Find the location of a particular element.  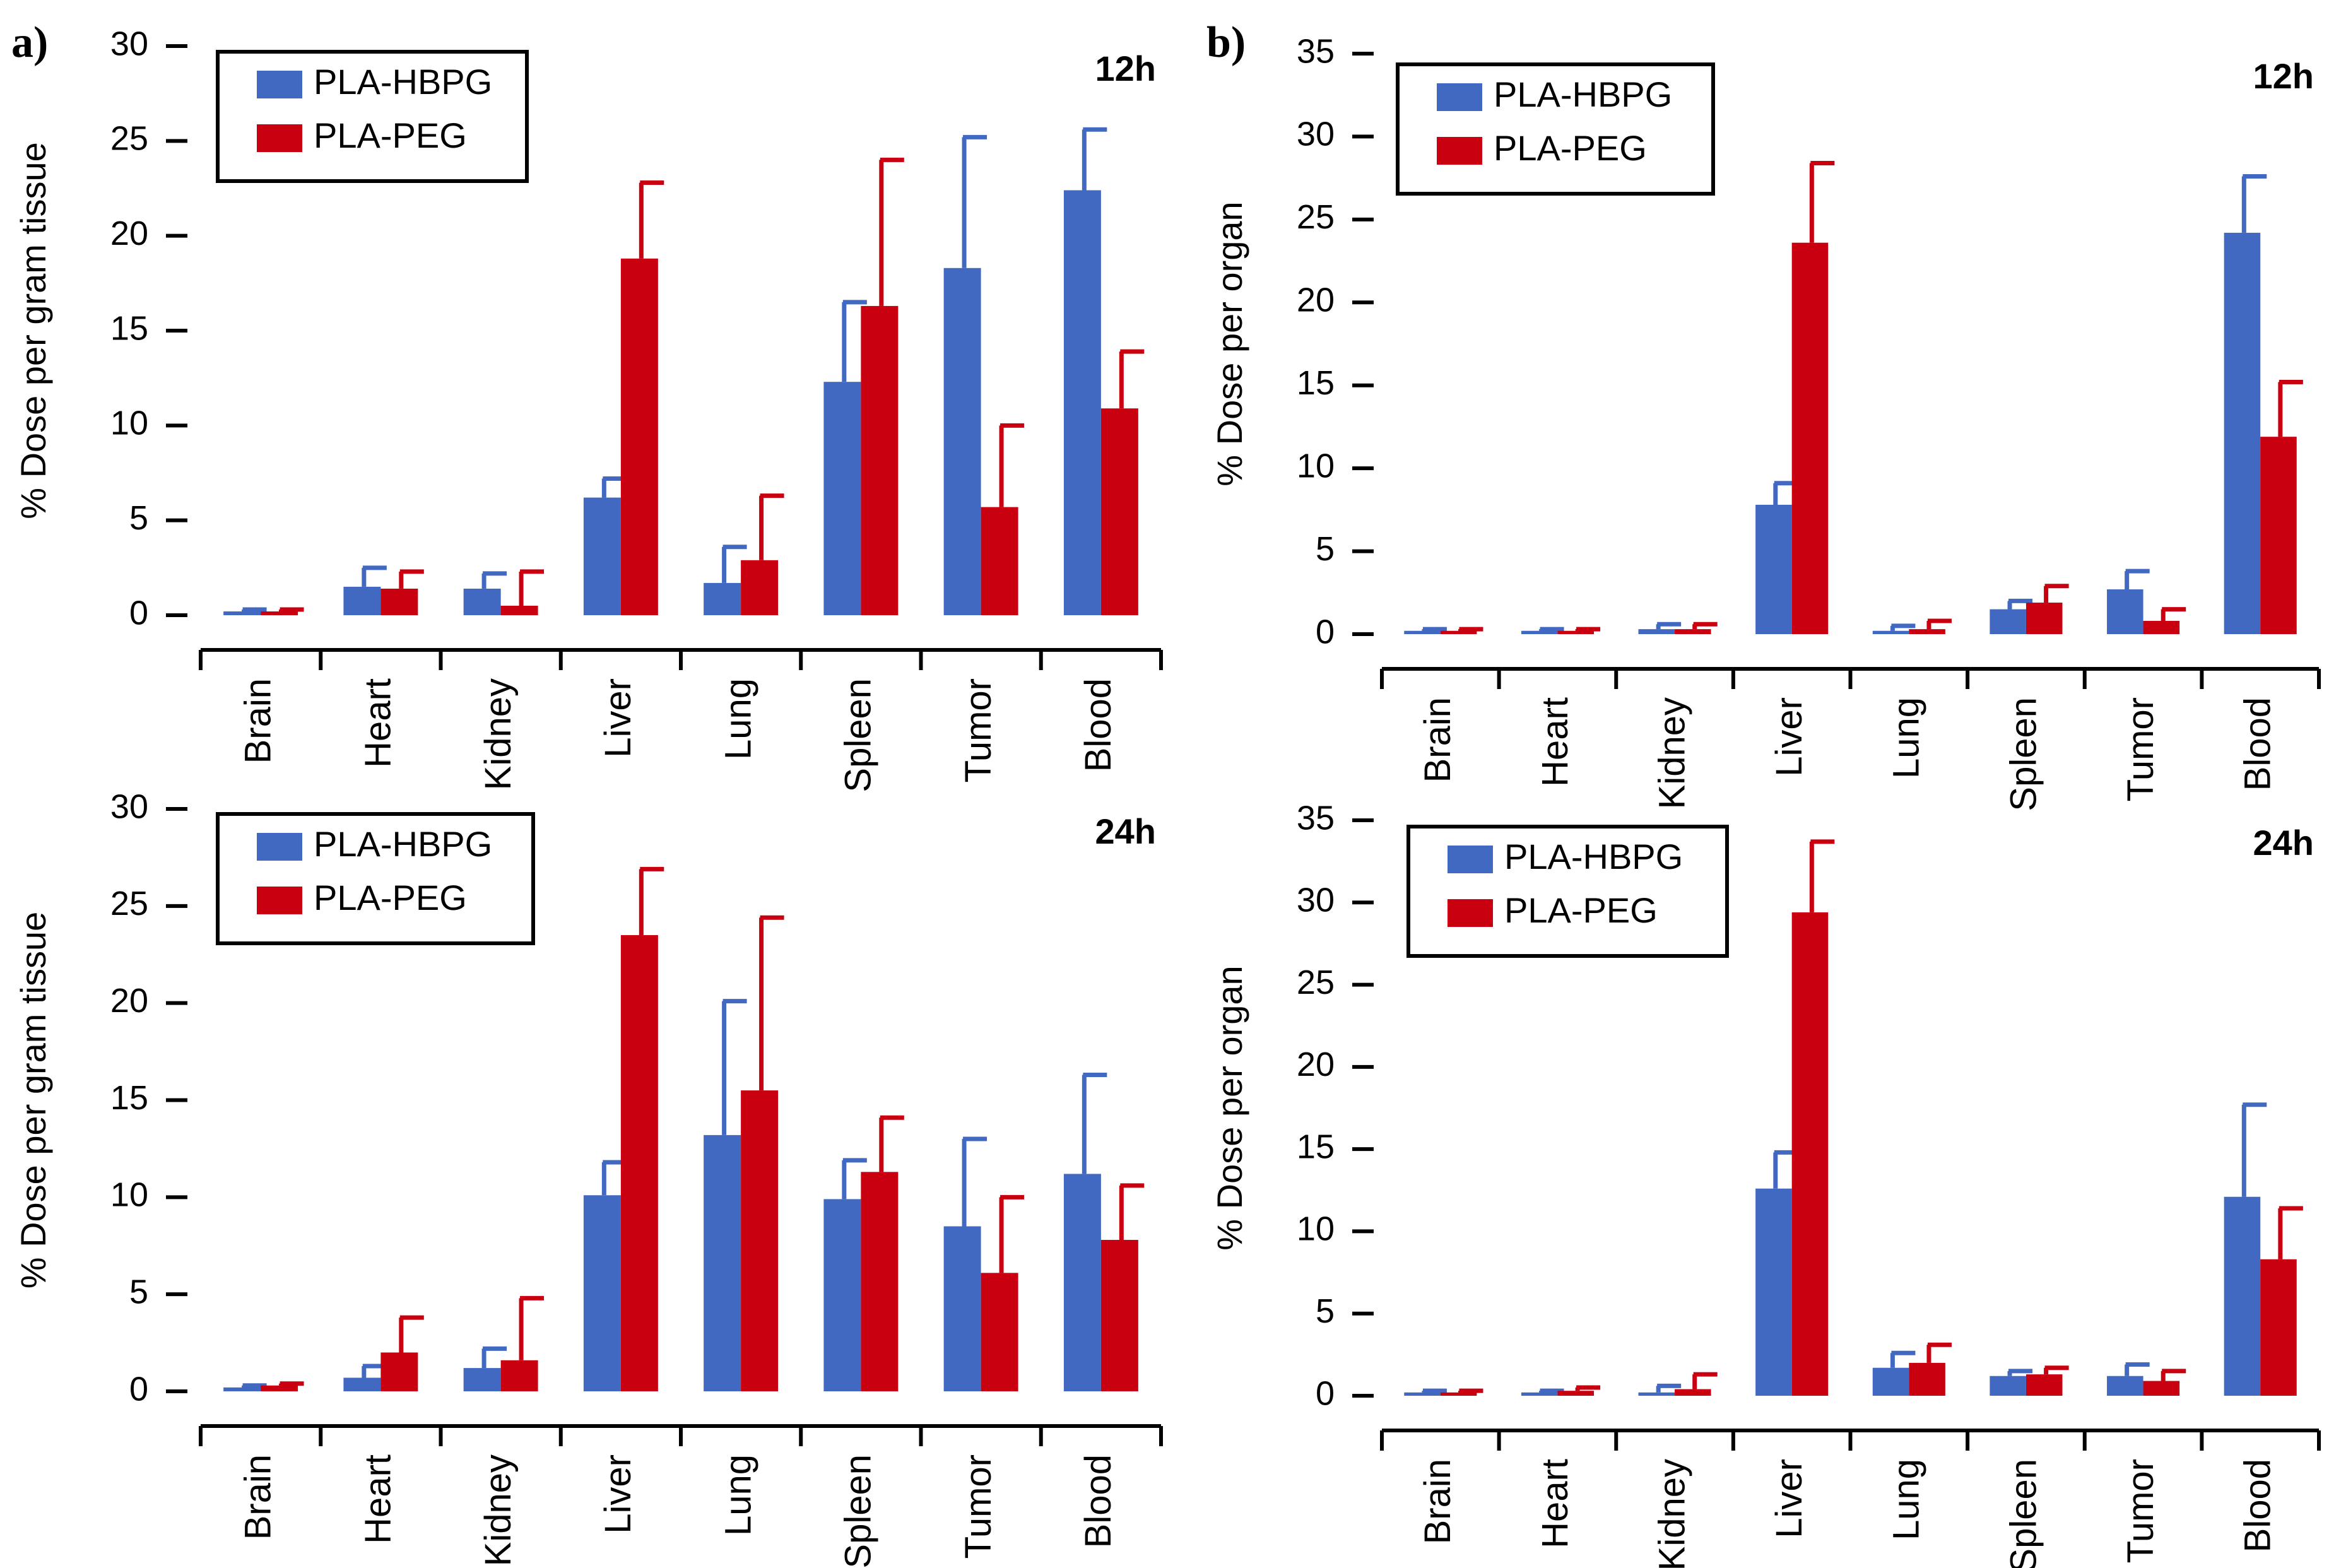

y-axis-label: % Dose per organ is located at coordinates (1230, 344).